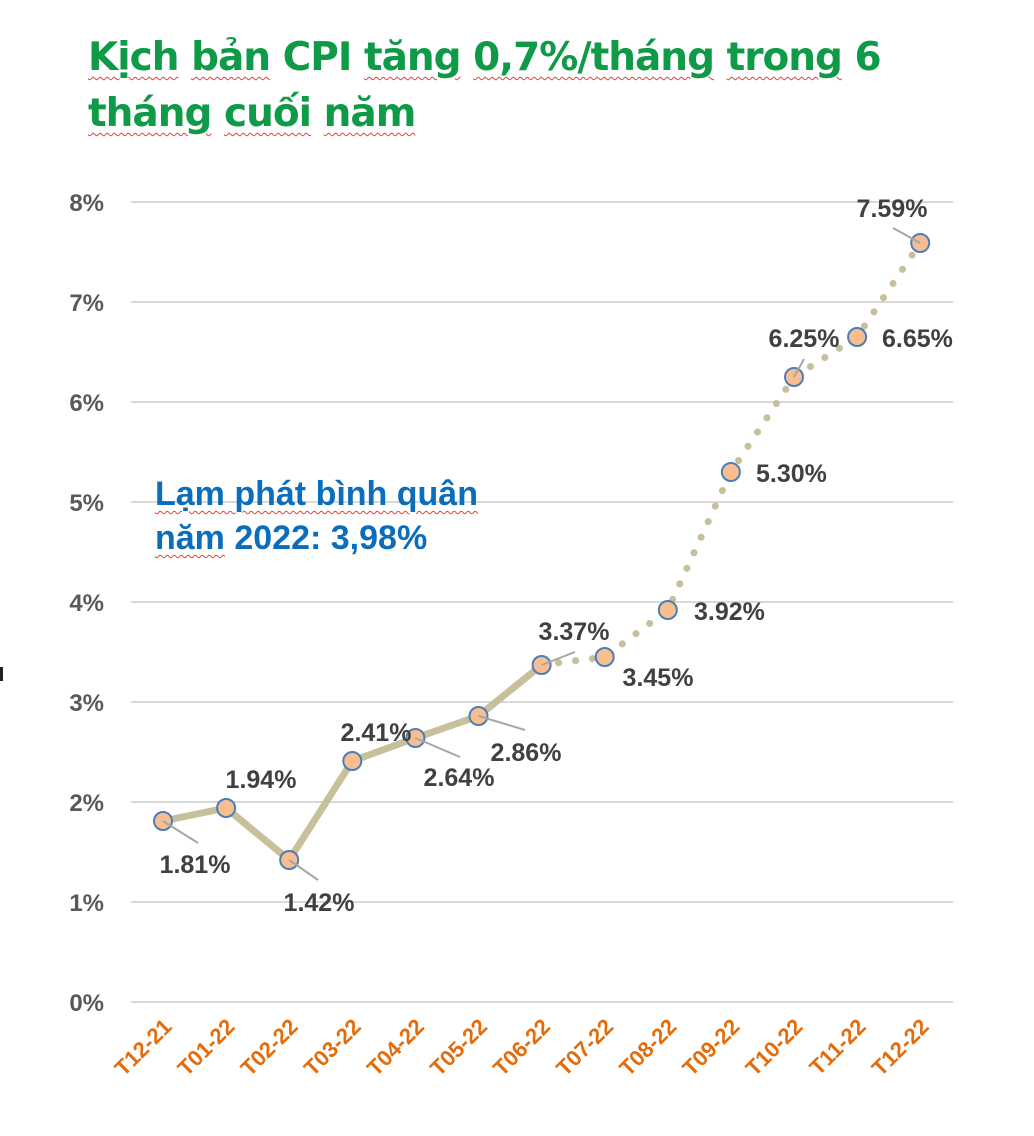  What do you see at coordinates (838, 1047) in the screenshot?
I see `x-tick-label: T11-22` at bounding box center [838, 1047].